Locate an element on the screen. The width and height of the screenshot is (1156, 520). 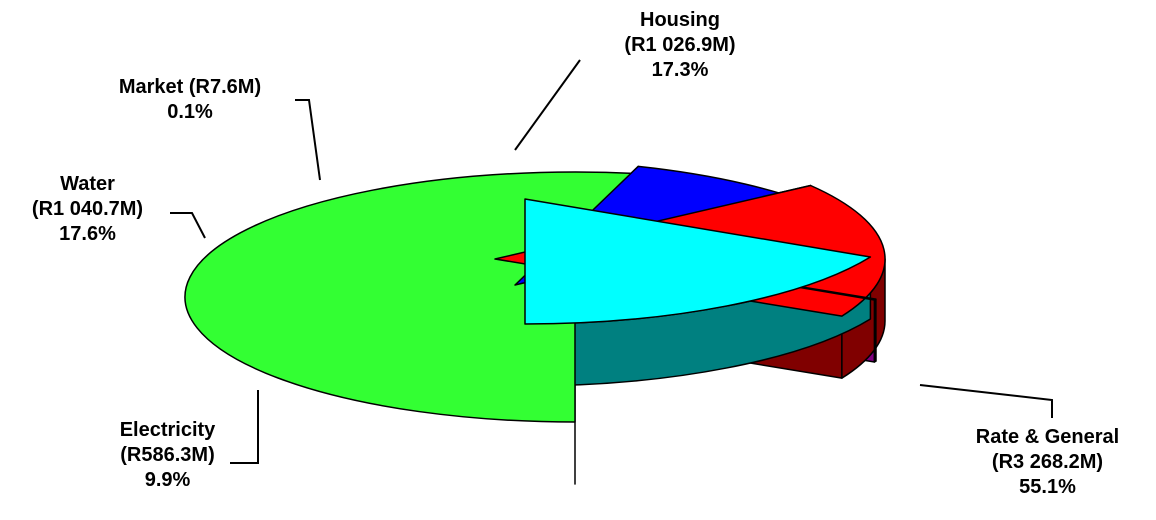
pie-slice-housing is located at coordinates (698, 261).